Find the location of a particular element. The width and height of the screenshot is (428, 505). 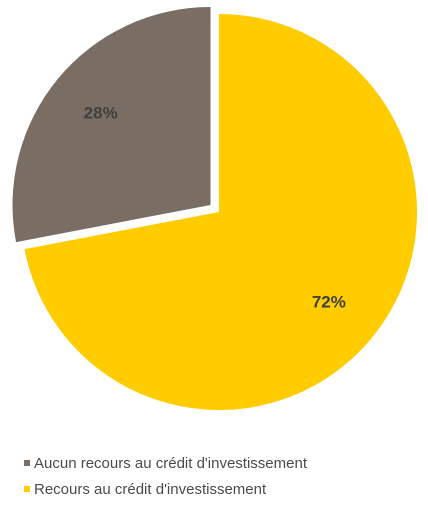

legend-label-credit: Recours au crédit d'investissement is located at coordinates (150, 489).